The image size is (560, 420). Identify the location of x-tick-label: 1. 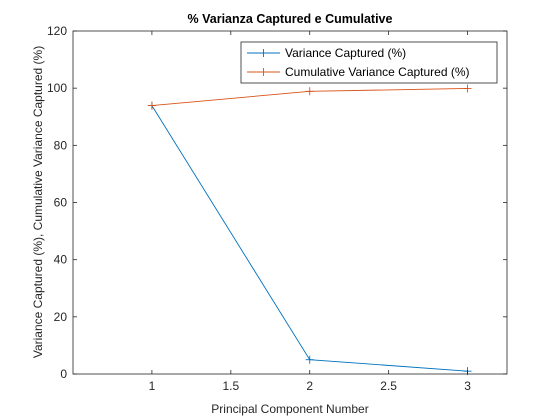
(152, 386).